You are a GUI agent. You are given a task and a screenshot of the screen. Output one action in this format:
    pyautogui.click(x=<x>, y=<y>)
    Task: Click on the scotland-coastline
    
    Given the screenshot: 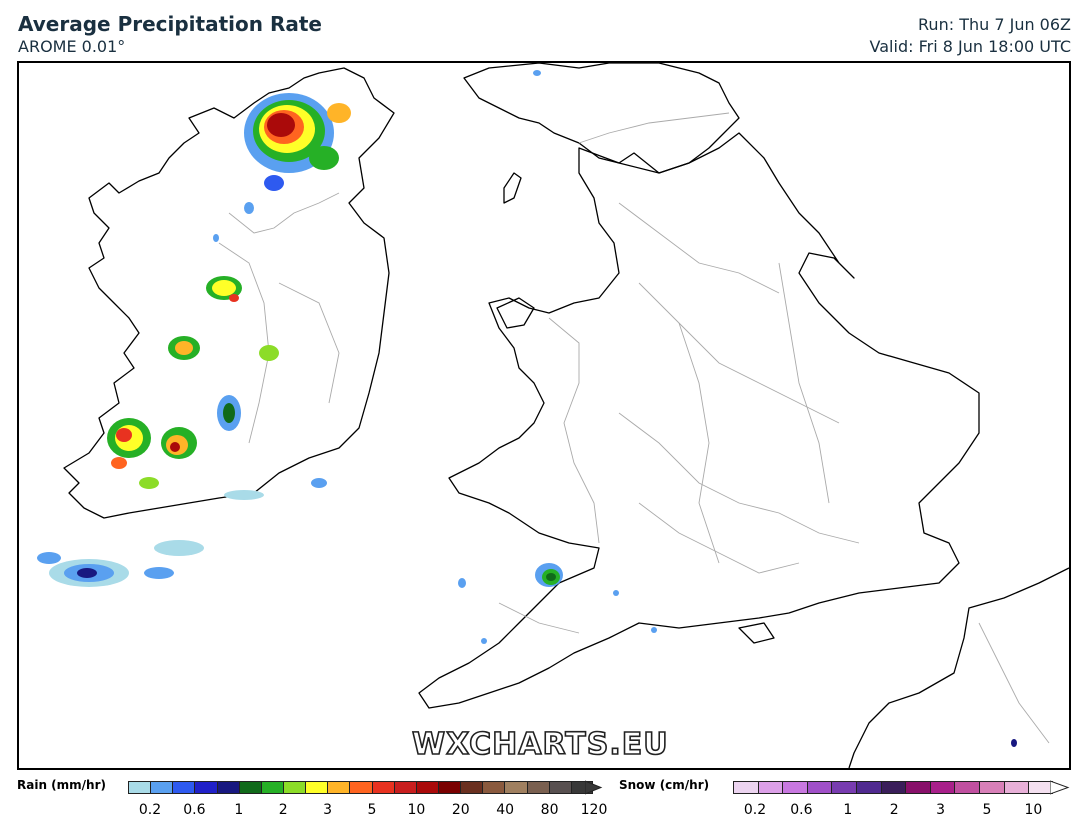 What is the action you would take?
    pyautogui.click(x=601, y=118)
    